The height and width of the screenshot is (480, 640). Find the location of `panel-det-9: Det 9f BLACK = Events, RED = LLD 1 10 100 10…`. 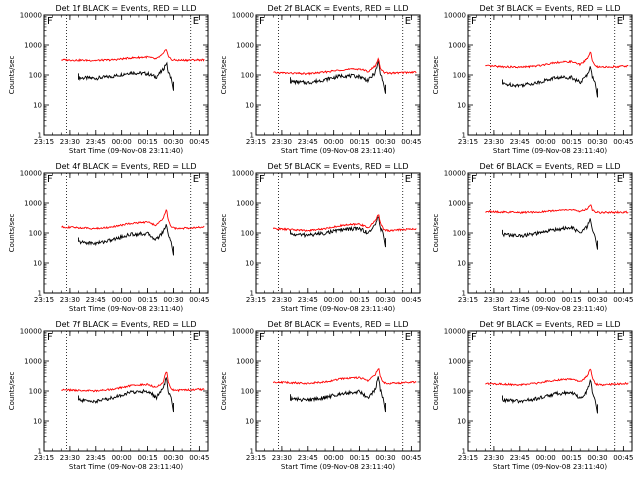

panel-det-9: Det 9f BLACK = Events, RED = LLD 1 10 100 10… is located at coordinates (532, 395).